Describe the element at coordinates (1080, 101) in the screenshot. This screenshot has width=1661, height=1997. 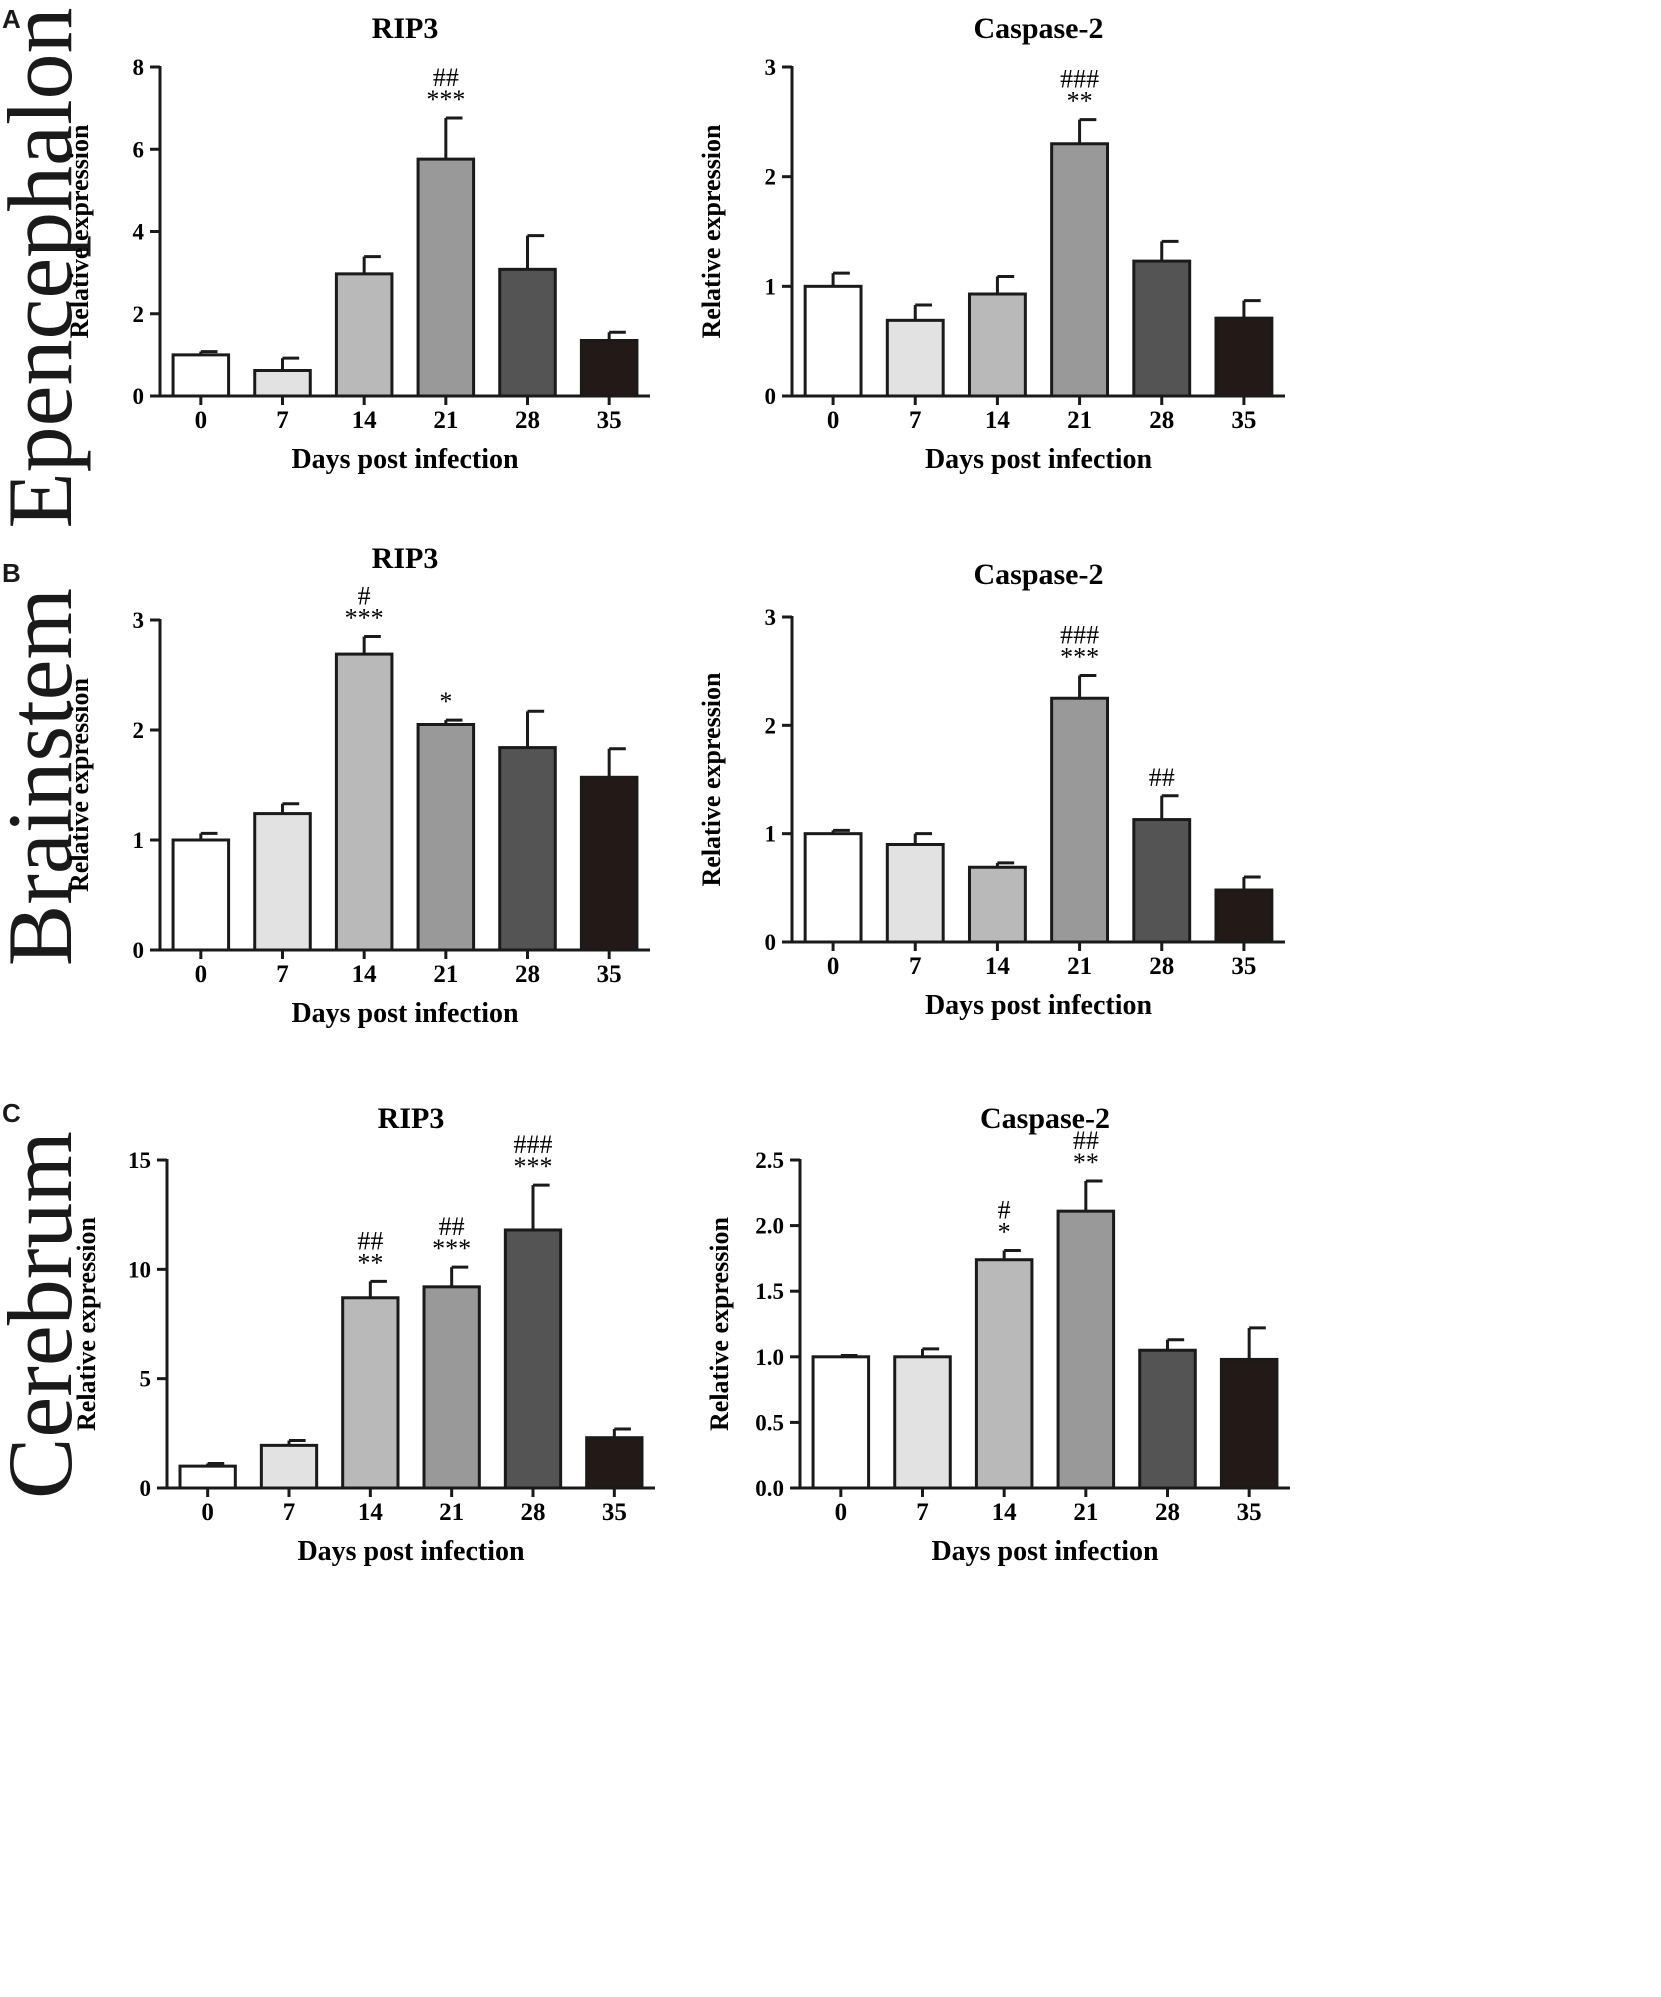
I see `significance-label-21: **` at that location.